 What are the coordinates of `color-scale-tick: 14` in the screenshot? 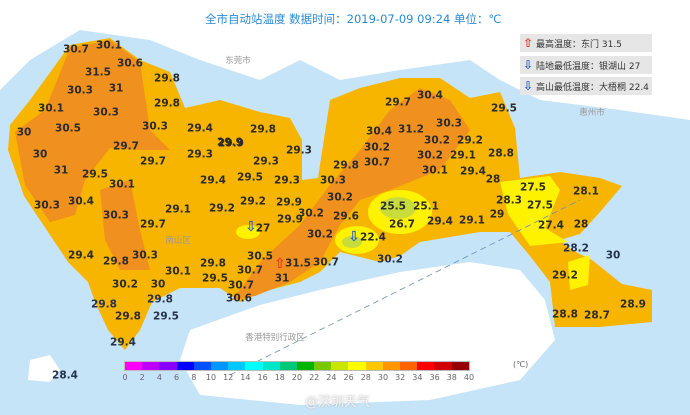 It's located at (245, 377).